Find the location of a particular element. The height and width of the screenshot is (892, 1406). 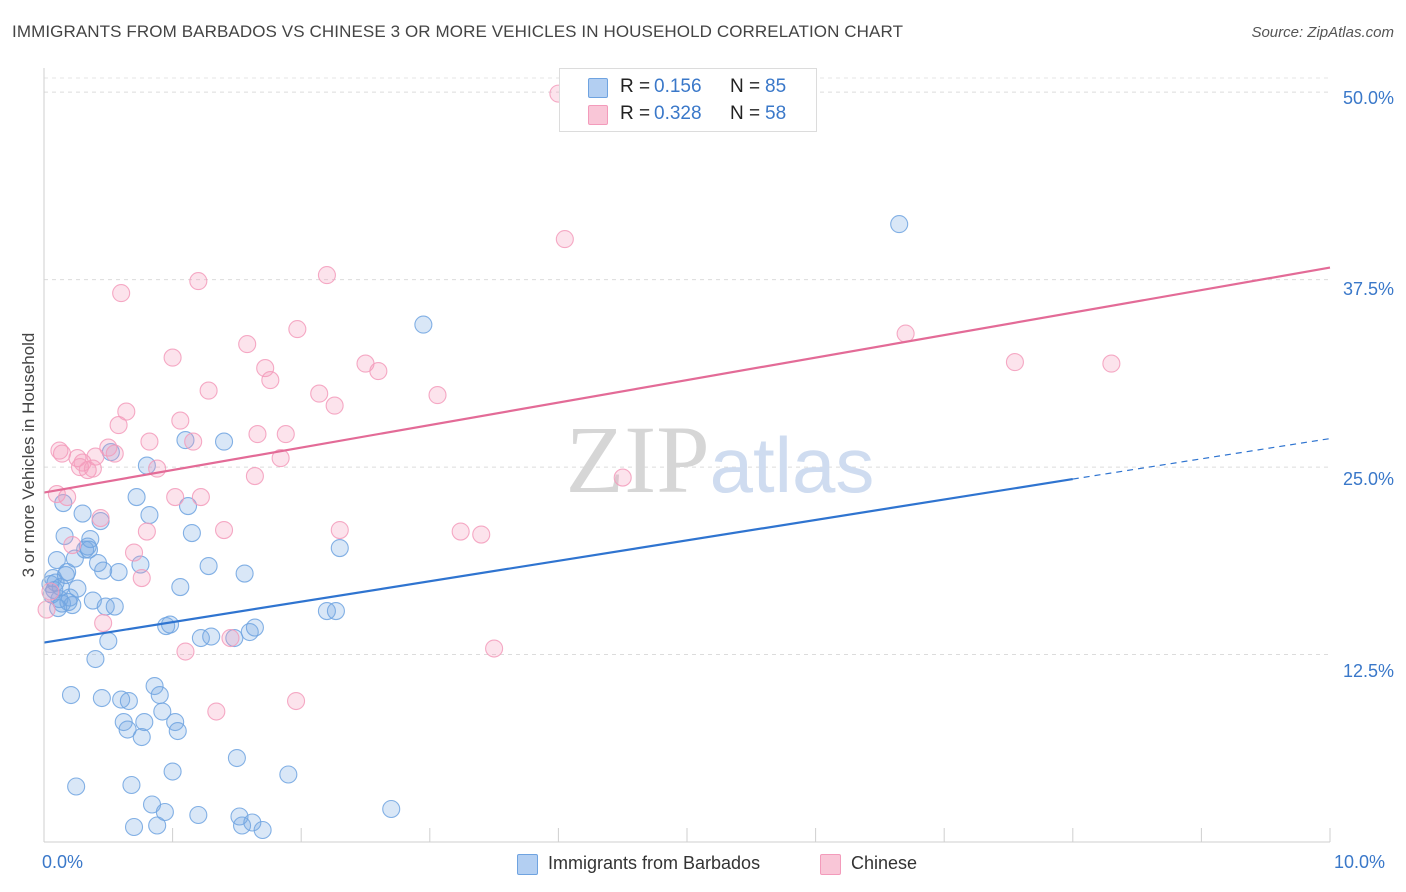

y-tick-label-25: 25.0% is located at coordinates (1368, 479).